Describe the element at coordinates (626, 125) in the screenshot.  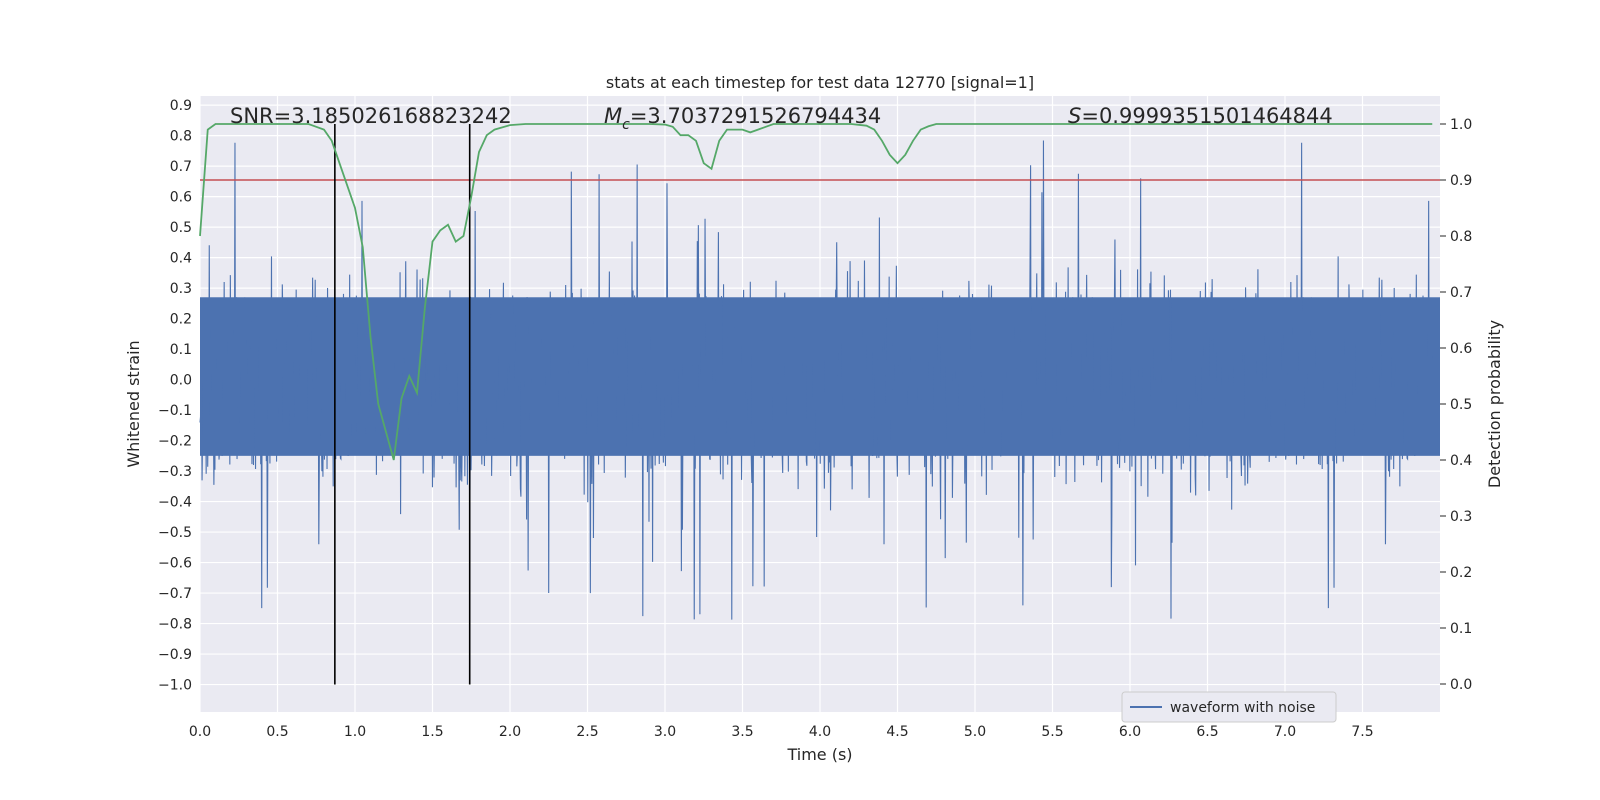
I see `chirp-mass-subscript: c` at that location.